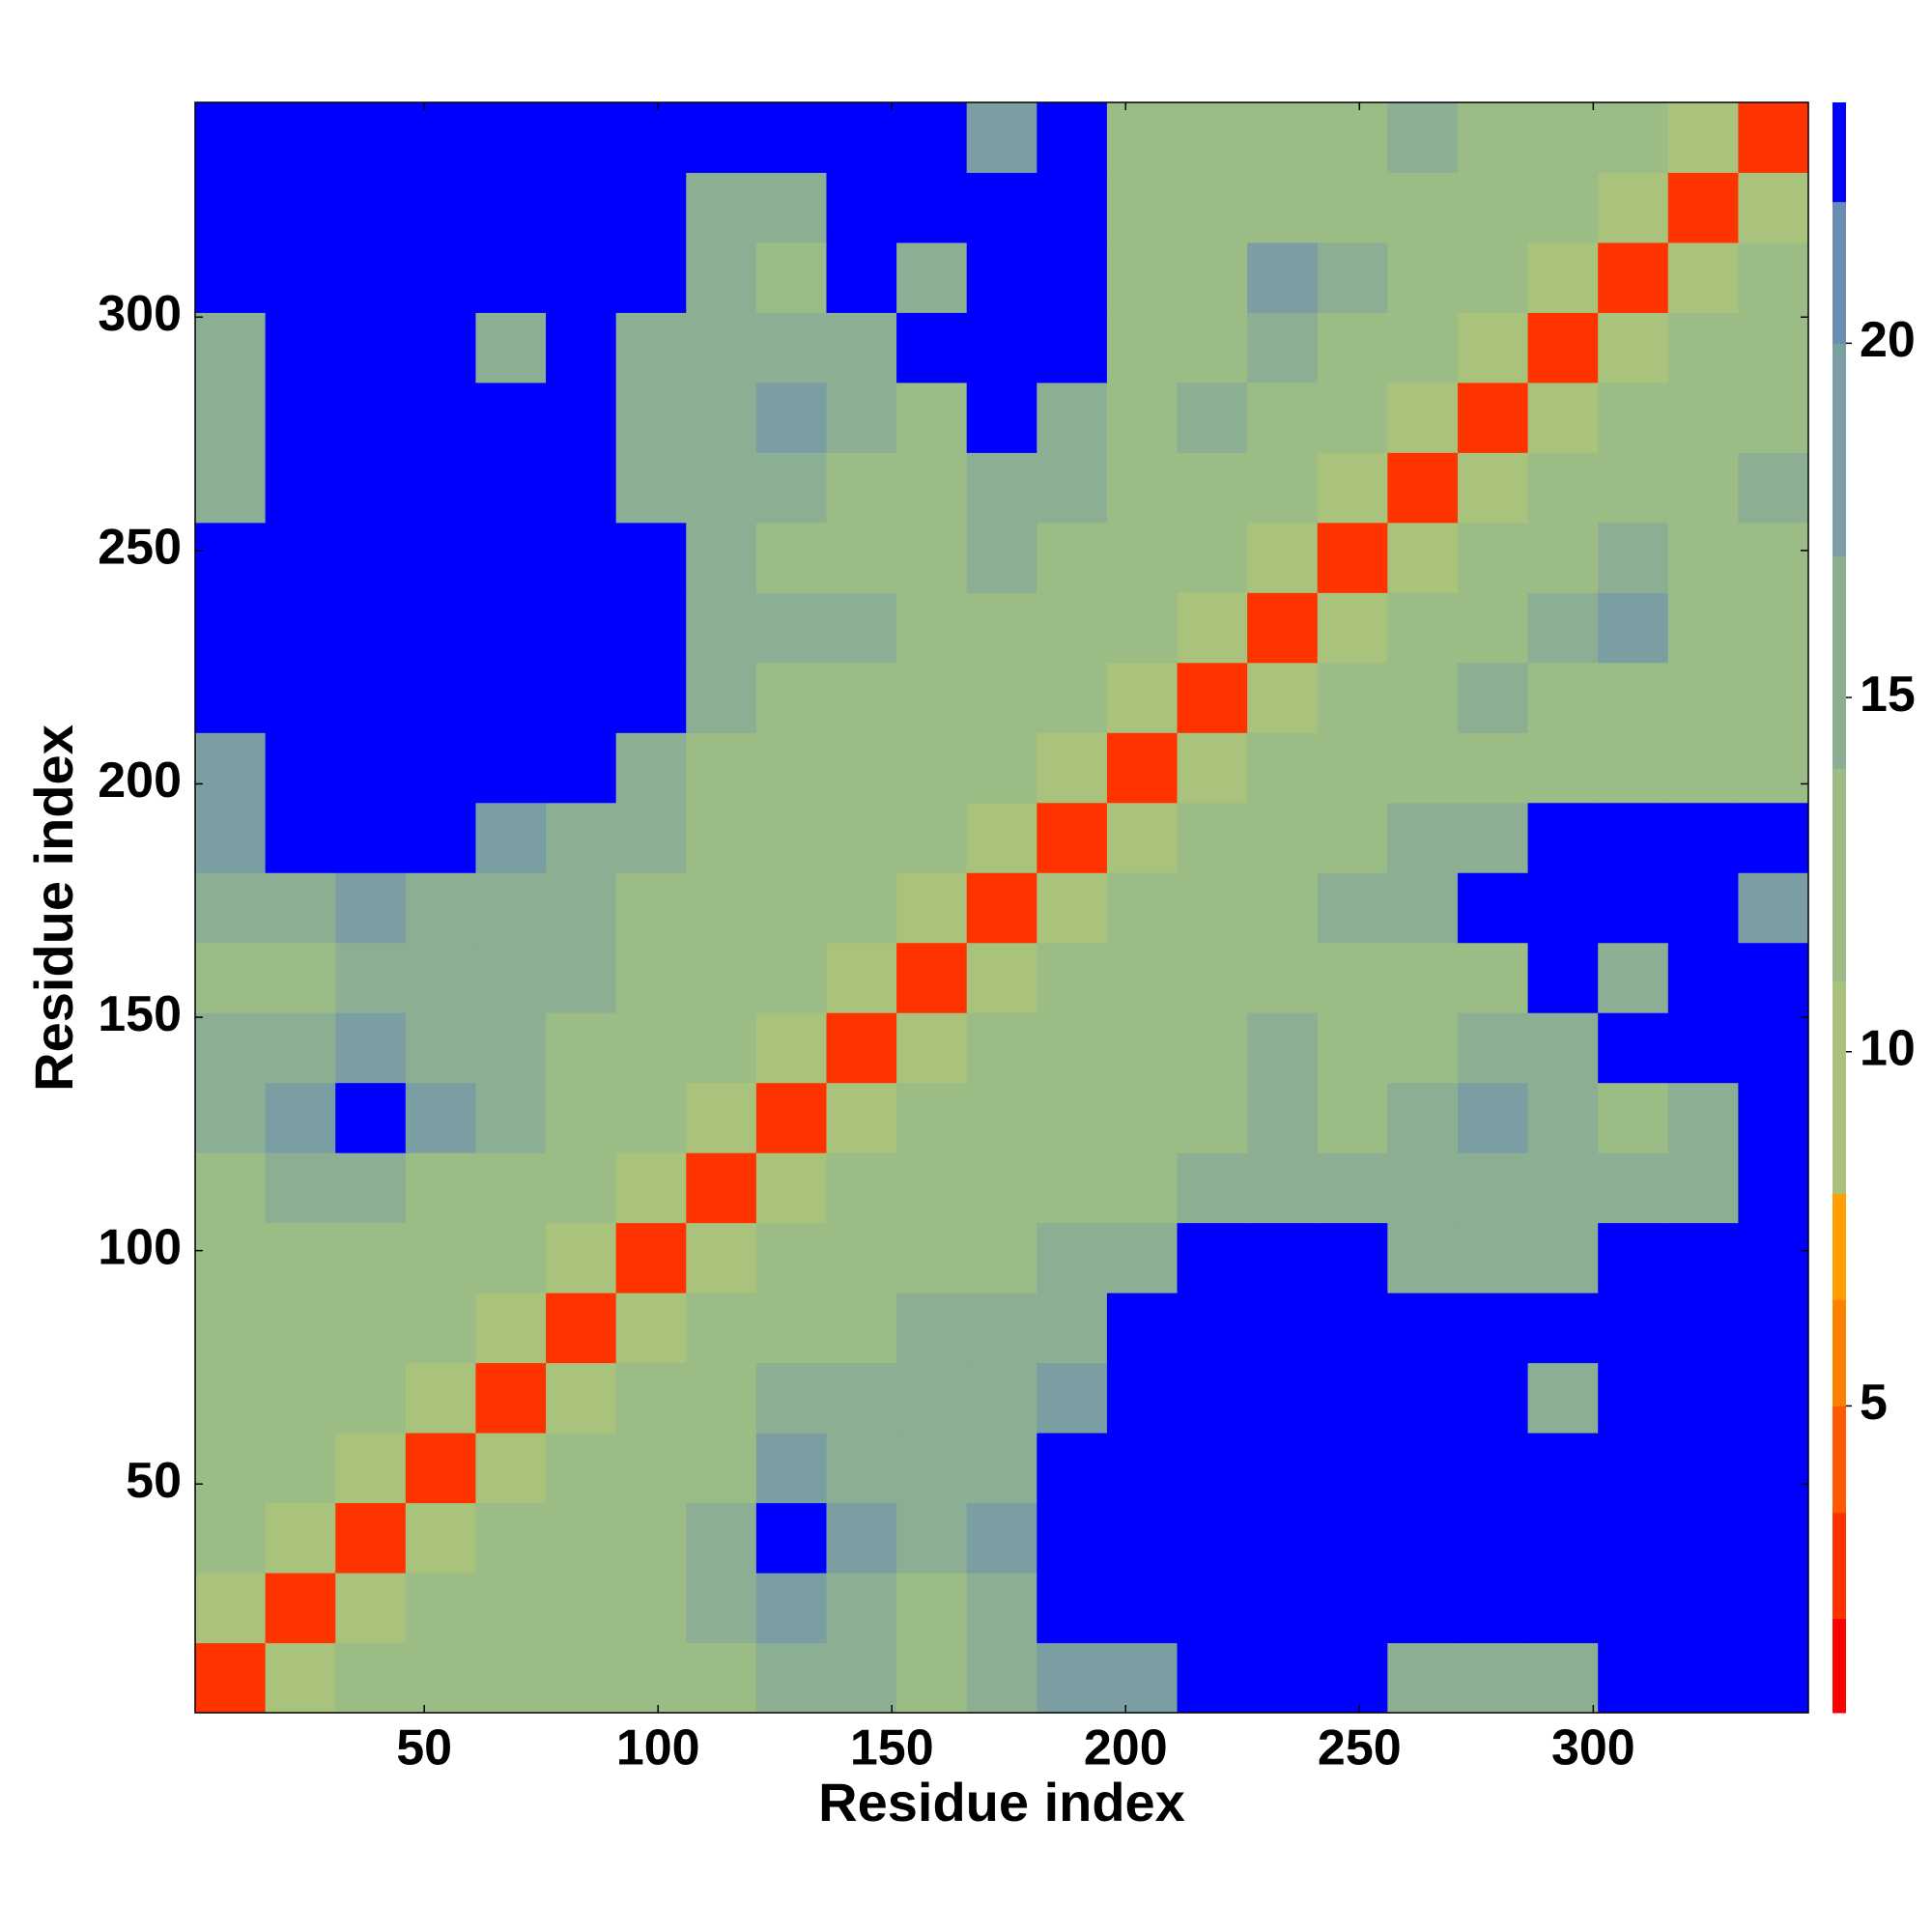 Image resolution: width=1932 pixels, height=1932 pixels. Describe the element at coordinates (1839, 272) in the screenshot. I see `colorbar-segment` at that location.